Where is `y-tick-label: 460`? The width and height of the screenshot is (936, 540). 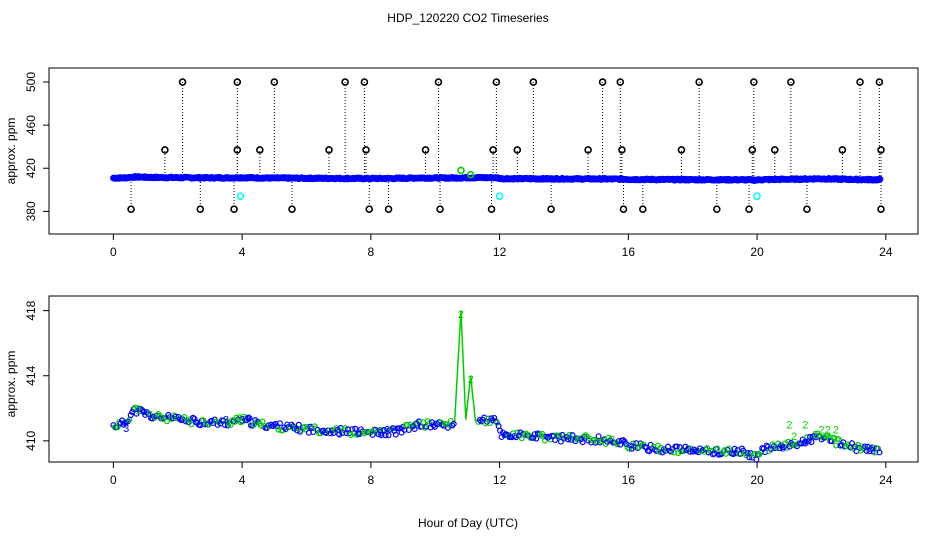 y-tick-label: 460 is located at coordinates (31, 125).